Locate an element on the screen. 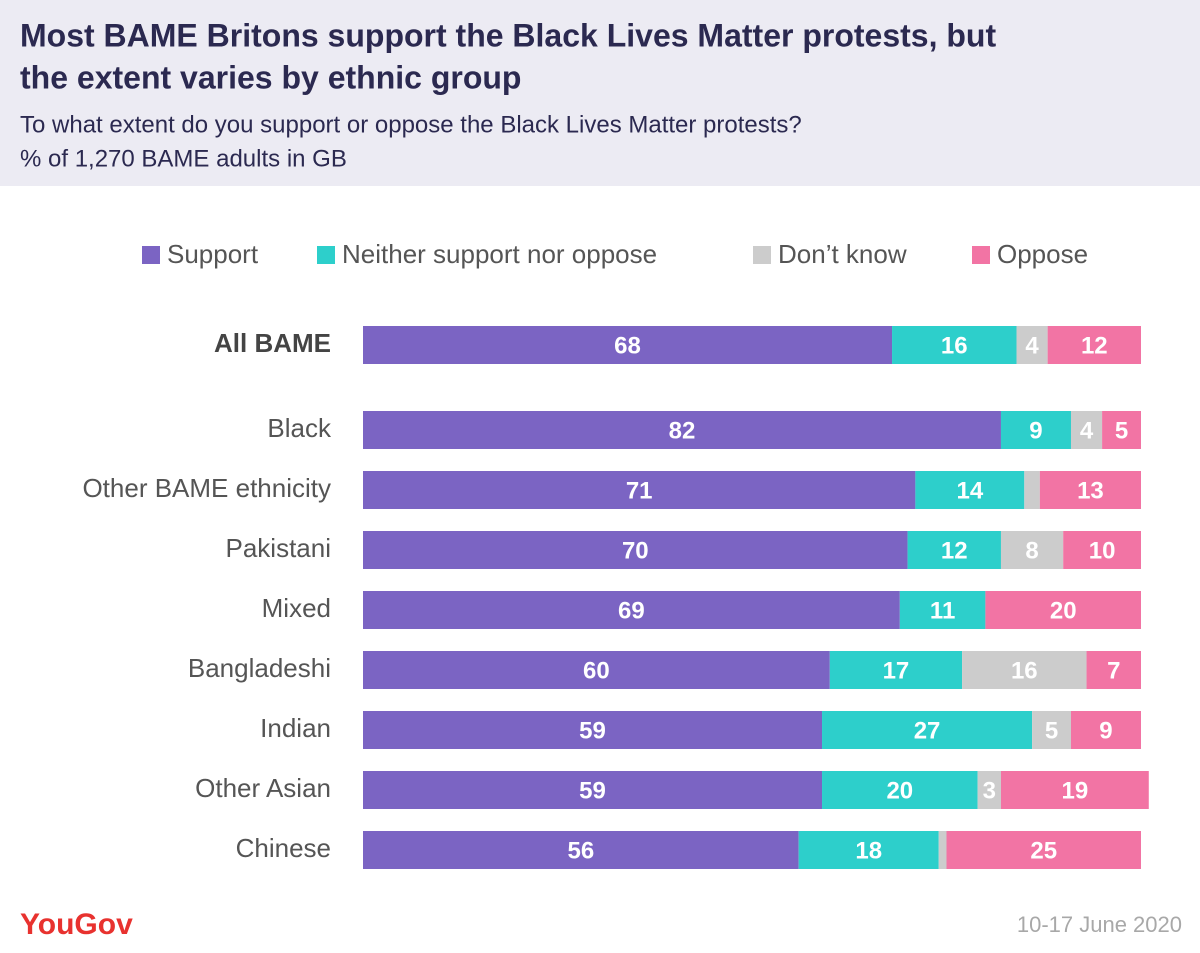  value-label: 70 is located at coordinates (635, 550).